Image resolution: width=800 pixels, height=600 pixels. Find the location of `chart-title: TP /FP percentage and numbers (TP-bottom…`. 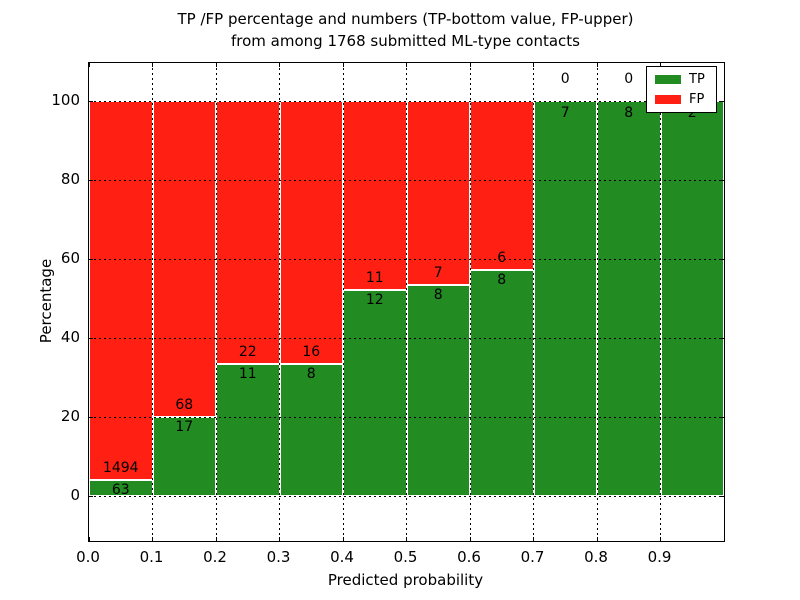

chart-title: TP /FP percentage and numbers (TP-bottom… is located at coordinates (405, 30).